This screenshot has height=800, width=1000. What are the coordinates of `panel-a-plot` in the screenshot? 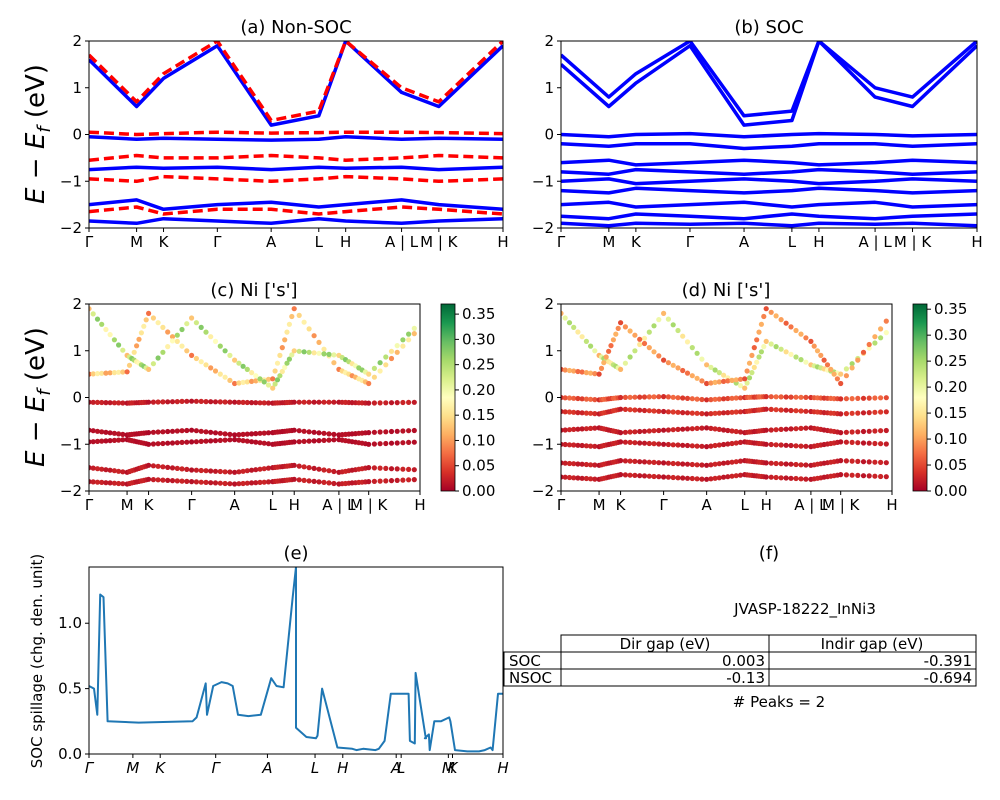 It's located at (296, 133).